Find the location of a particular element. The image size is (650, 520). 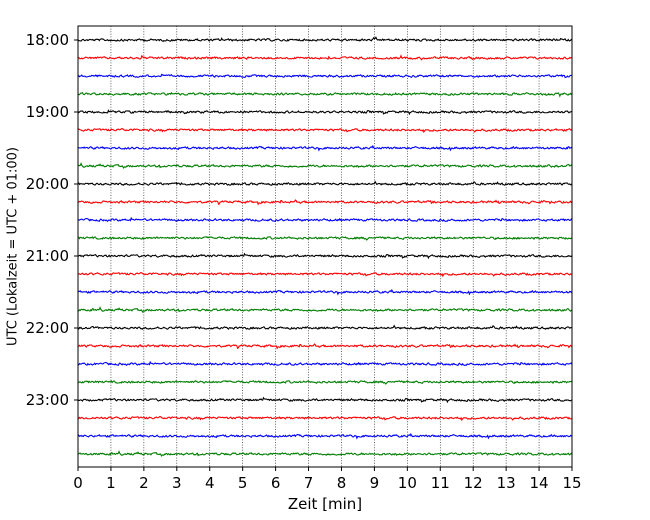

x-tick-label: 6 is located at coordinates (276, 483).